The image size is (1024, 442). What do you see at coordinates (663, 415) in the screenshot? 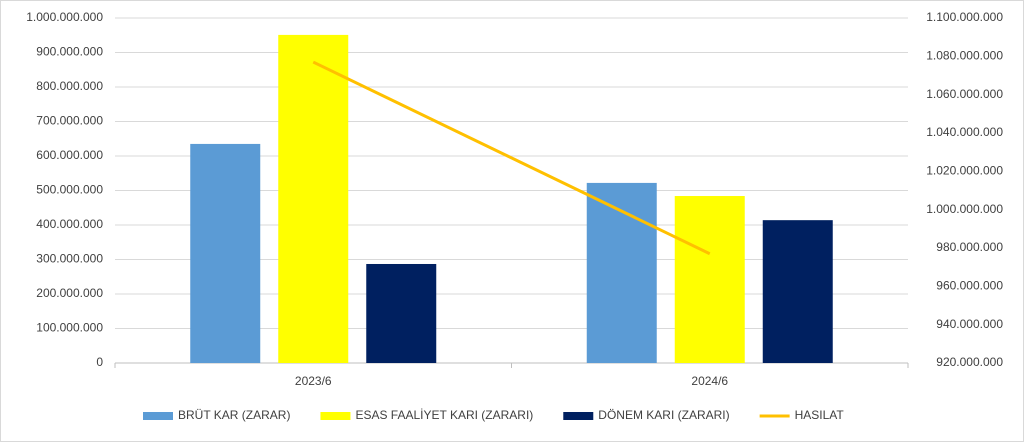
I see `legend-label: DÖNEM KARI (ZARARI)` at bounding box center [663, 415].